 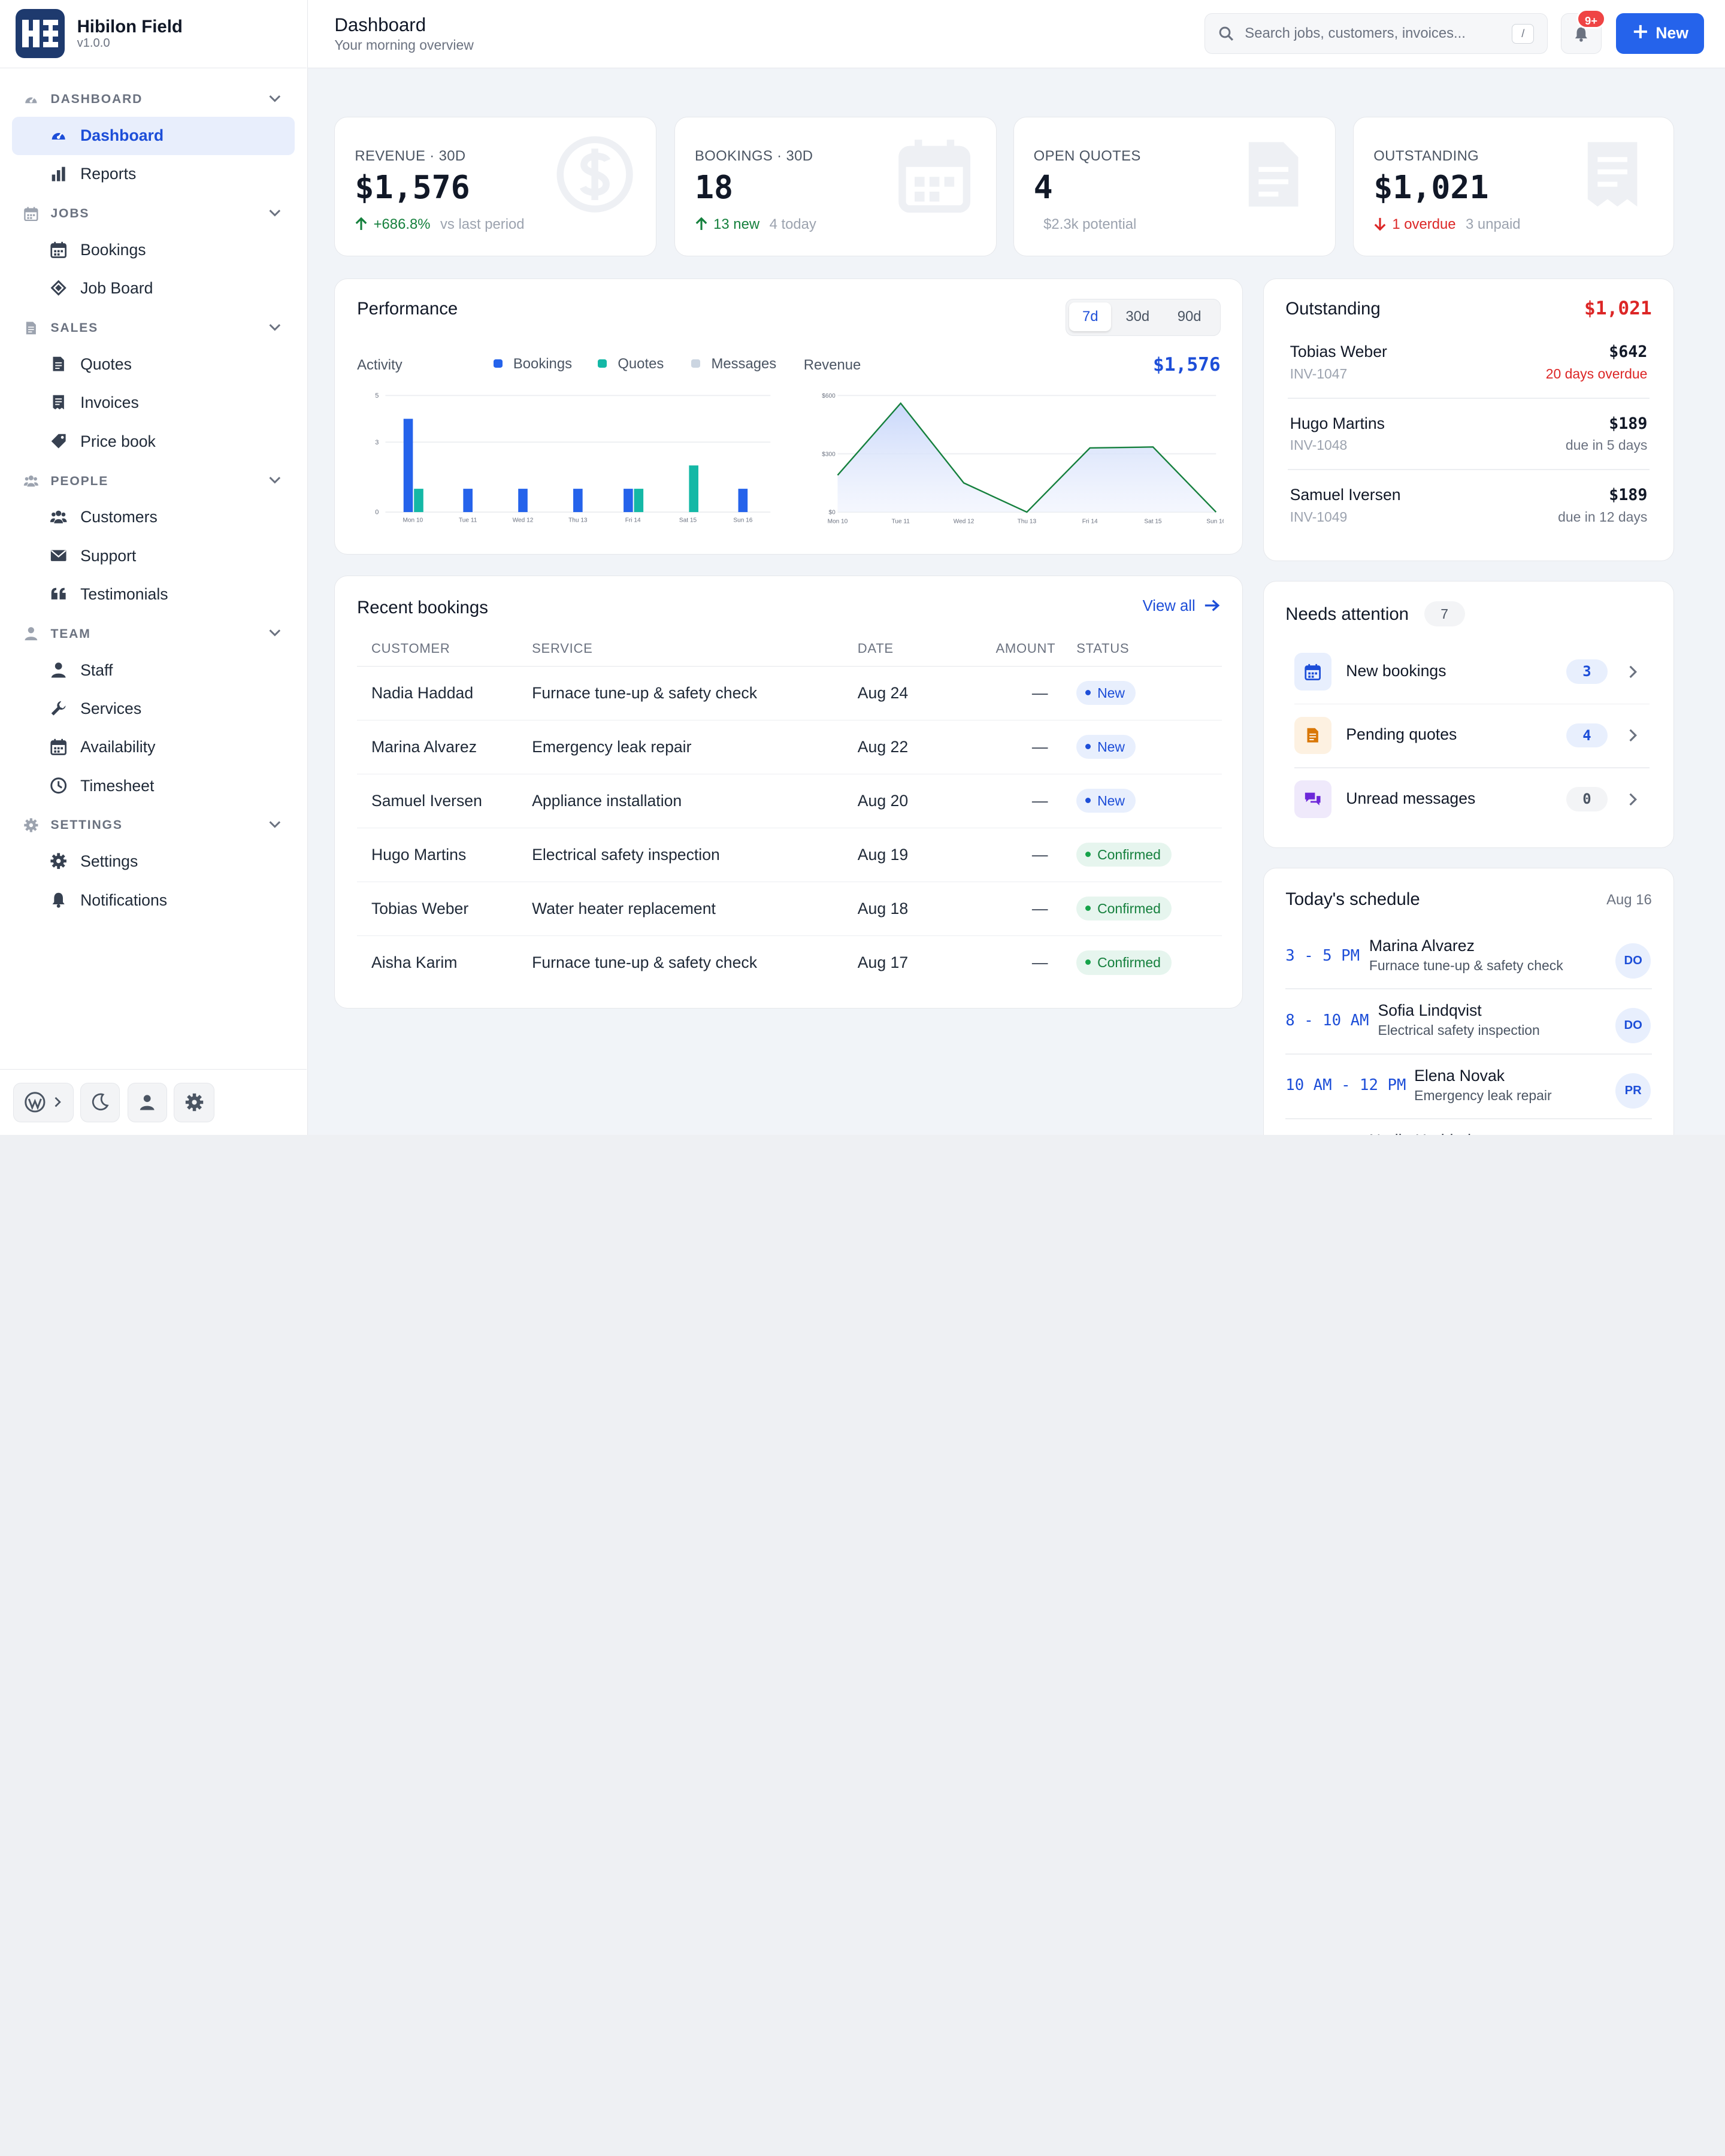 I want to click on range-90d: 90d, so click(x=1189, y=317).